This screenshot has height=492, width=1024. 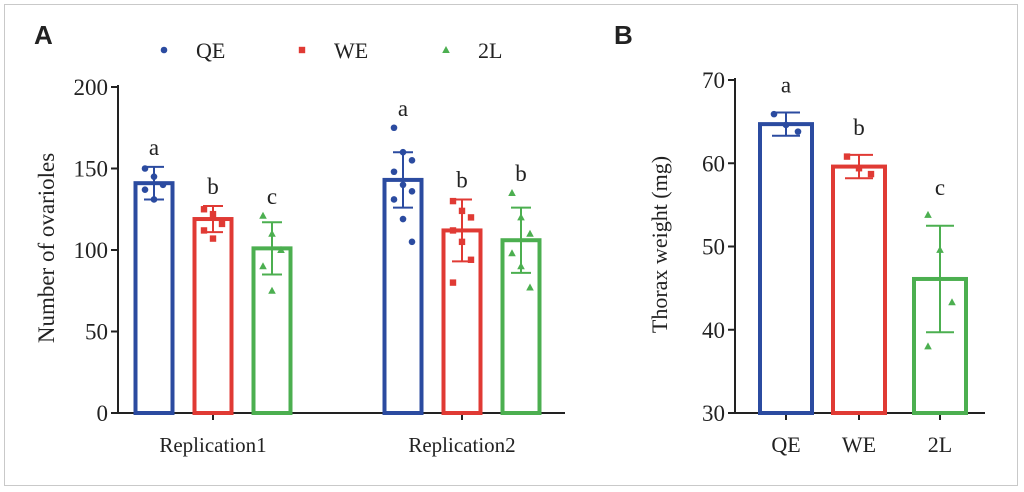 What do you see at coordinates (210, 50) in the screenshot?
I see `legend-label: QE` at bounding box center [210, 50].